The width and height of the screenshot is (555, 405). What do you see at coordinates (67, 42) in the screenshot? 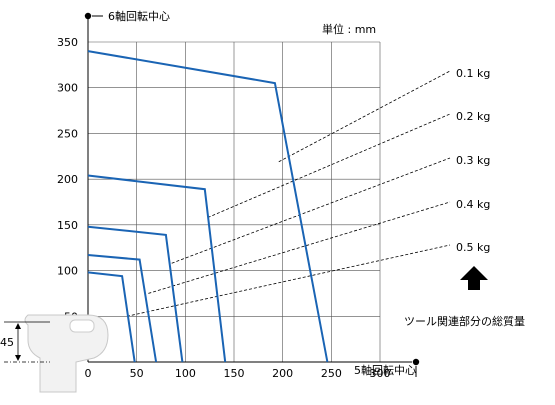
I see `y-tick-label: 350` at bounding box center [67, 42].